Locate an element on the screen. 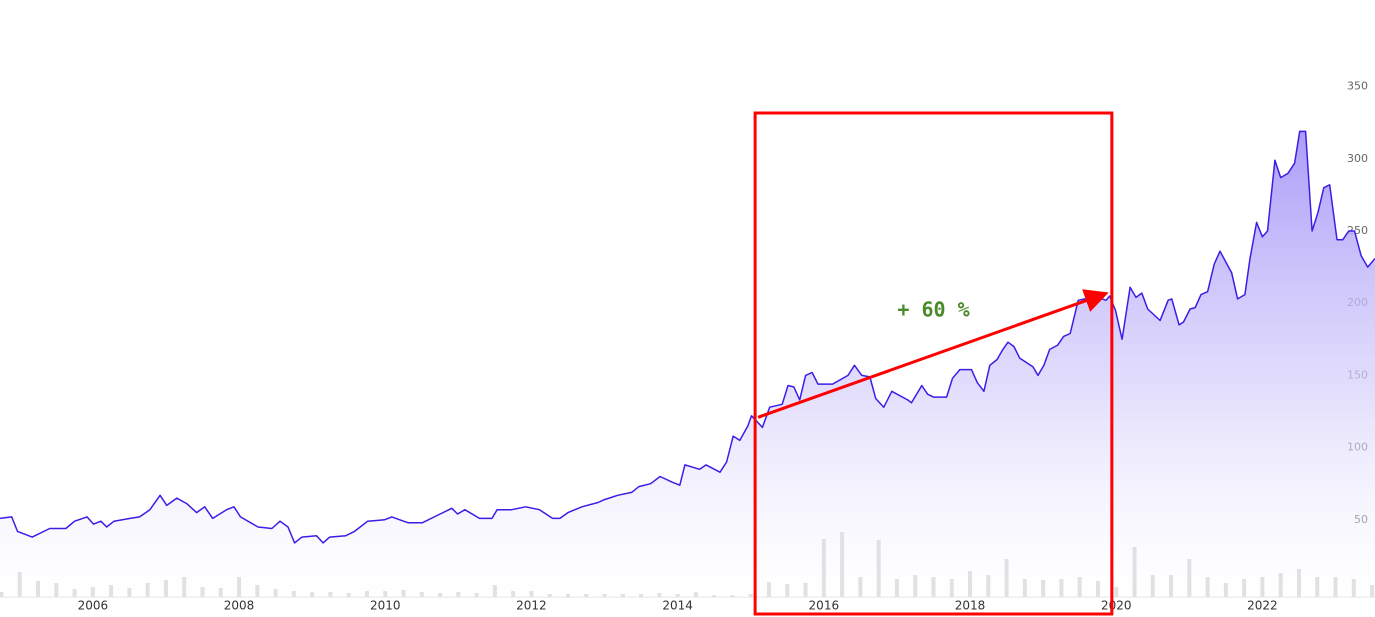 This screenshot has height=617, width=1375. x-tick-label: 2018 is located at coordinates (970, 606).